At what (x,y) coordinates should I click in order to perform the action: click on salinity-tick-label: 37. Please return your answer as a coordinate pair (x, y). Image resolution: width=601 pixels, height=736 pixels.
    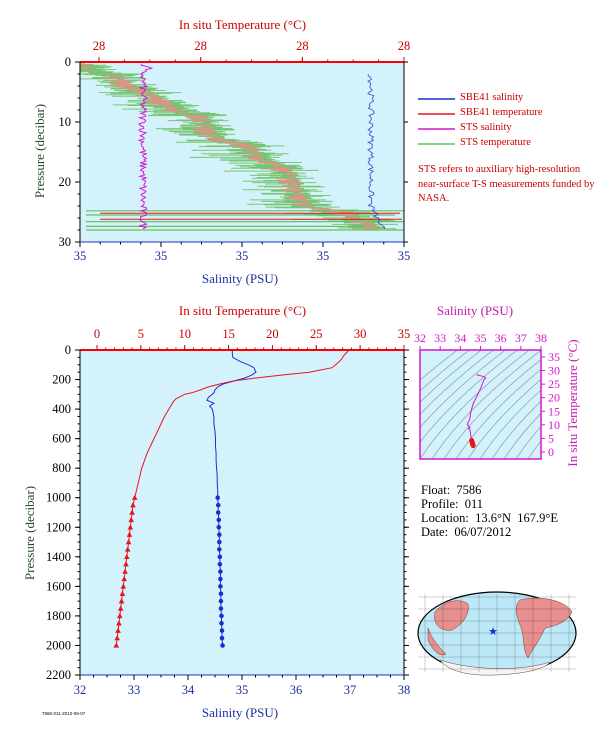
    Looking at the image, I should click on (350, 690).